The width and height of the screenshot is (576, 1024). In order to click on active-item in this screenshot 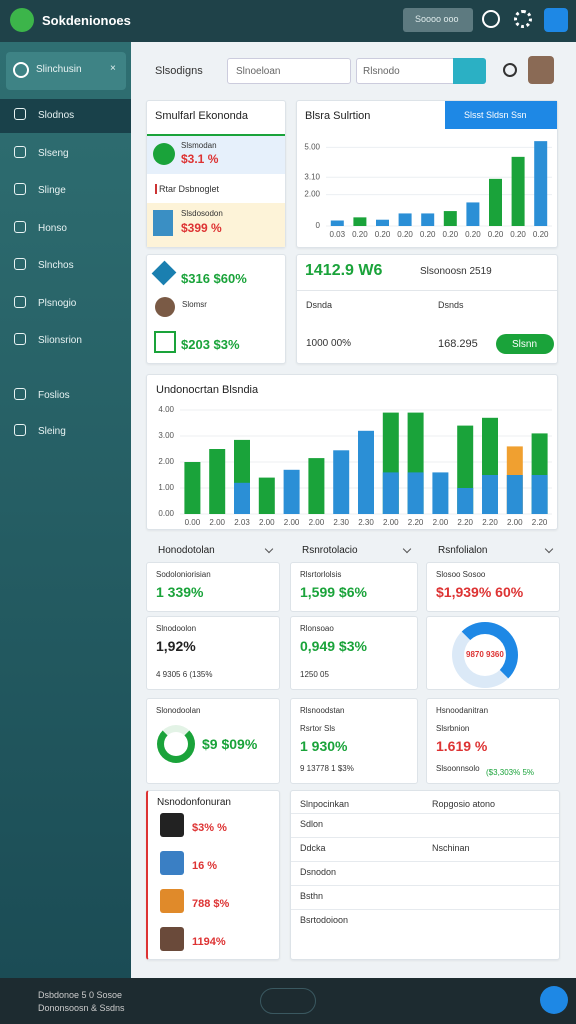, I will do `click(65, 116)`.